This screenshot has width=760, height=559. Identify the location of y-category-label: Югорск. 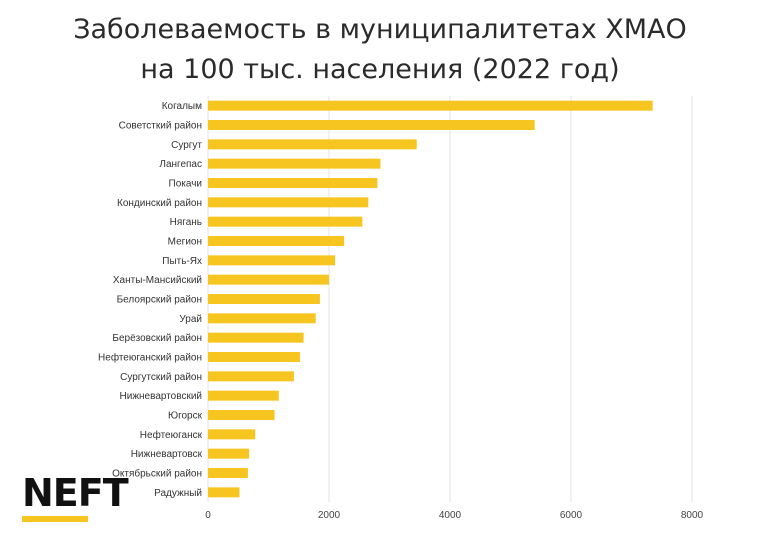
(185, 416).